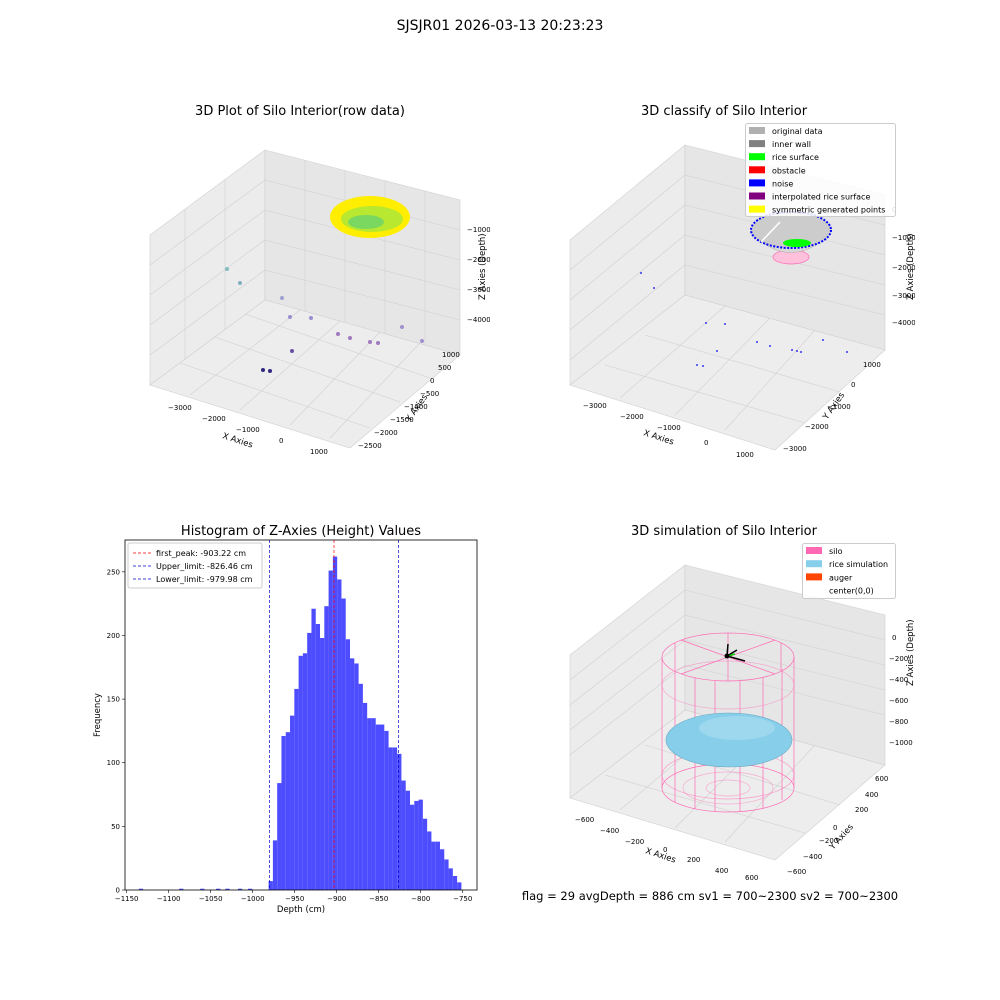  I want to click on legend-entry: noise, so click(782, 183).